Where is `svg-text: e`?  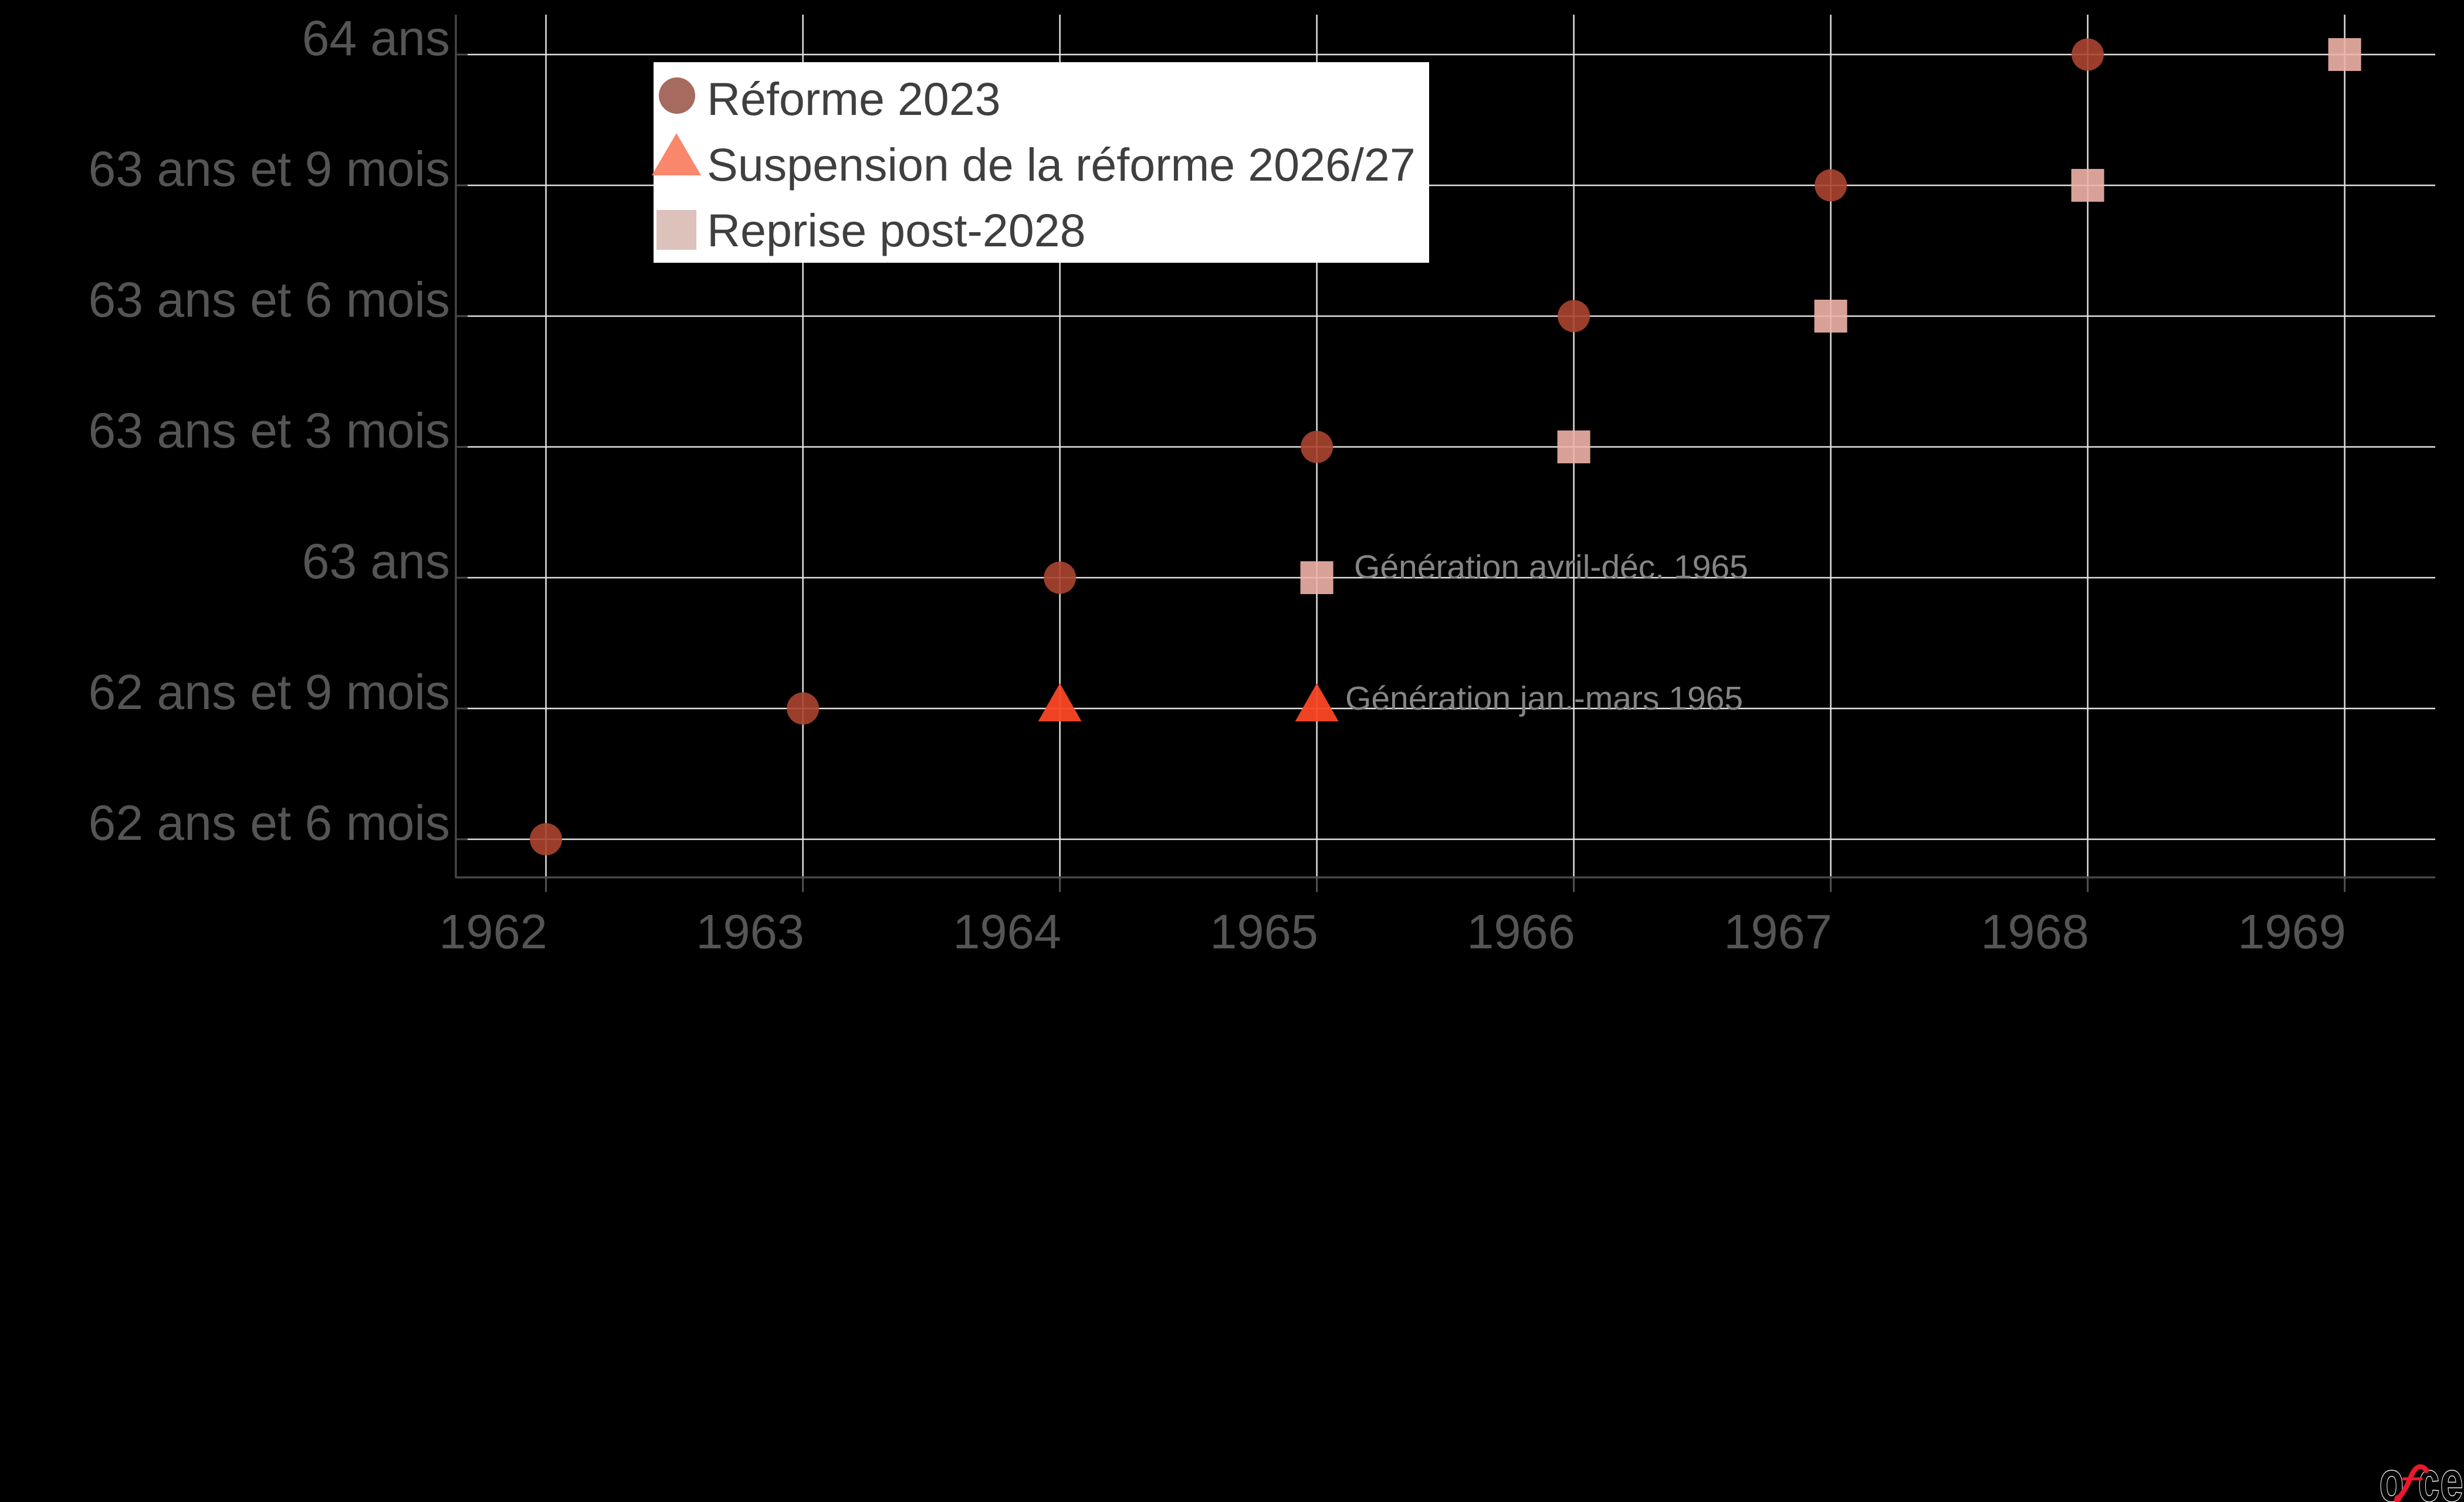
svg-text: e is located at coordinates (2452, 1476).